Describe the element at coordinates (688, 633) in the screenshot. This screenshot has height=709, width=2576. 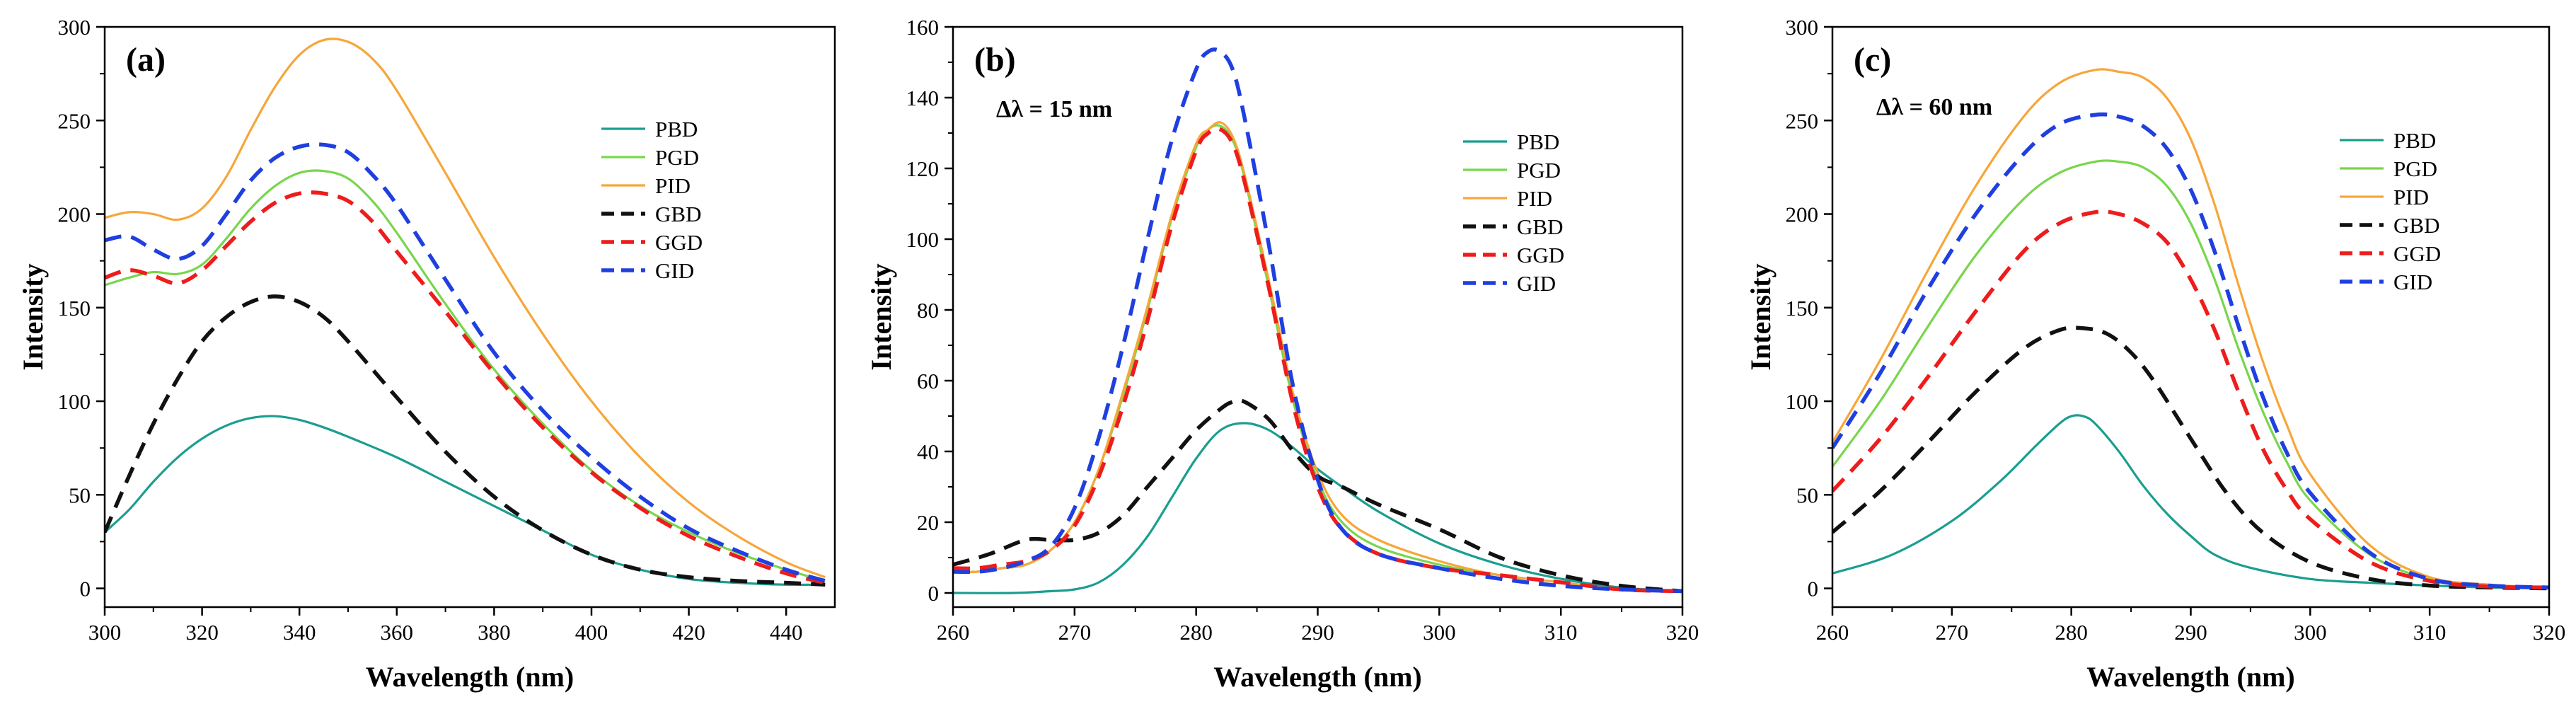
I see `x-tick-label: 420` at that location.